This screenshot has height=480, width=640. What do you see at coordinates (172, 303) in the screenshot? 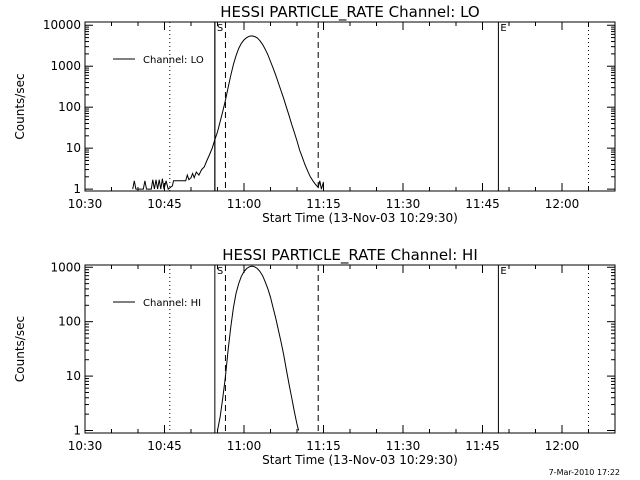
I see `legend-entry: Channel: HI` at bounding box center [172, 303].